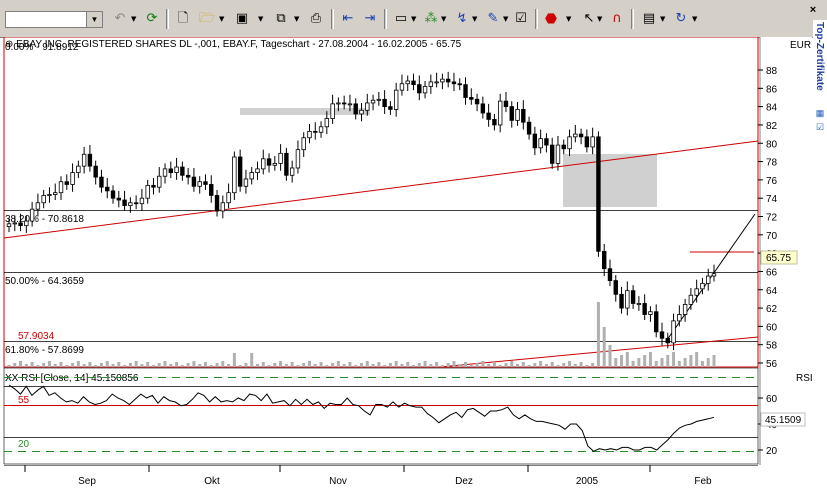 The width and height of the screenshot is (827, 493). I want to click on undo-icon: ↶, so click(120, 18).